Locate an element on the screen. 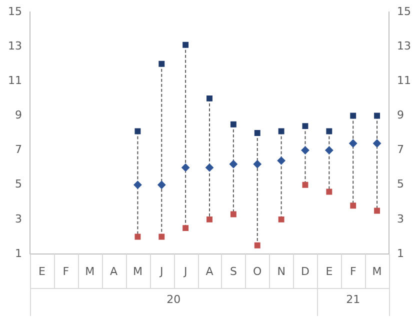  text: 21 is located at coordinates (353, 299).